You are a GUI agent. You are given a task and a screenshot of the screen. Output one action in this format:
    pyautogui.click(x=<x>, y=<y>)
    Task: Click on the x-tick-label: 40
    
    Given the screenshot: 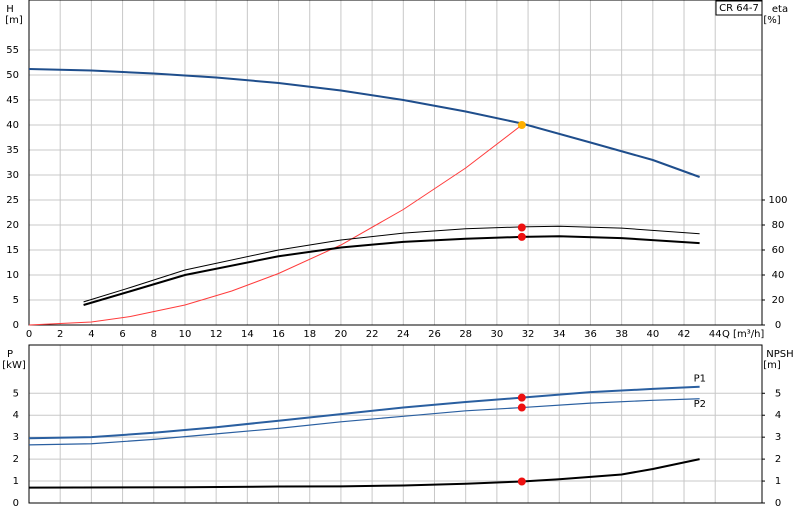 What is the action you would take?
    pyautogui.click(x=652, y=334)
    